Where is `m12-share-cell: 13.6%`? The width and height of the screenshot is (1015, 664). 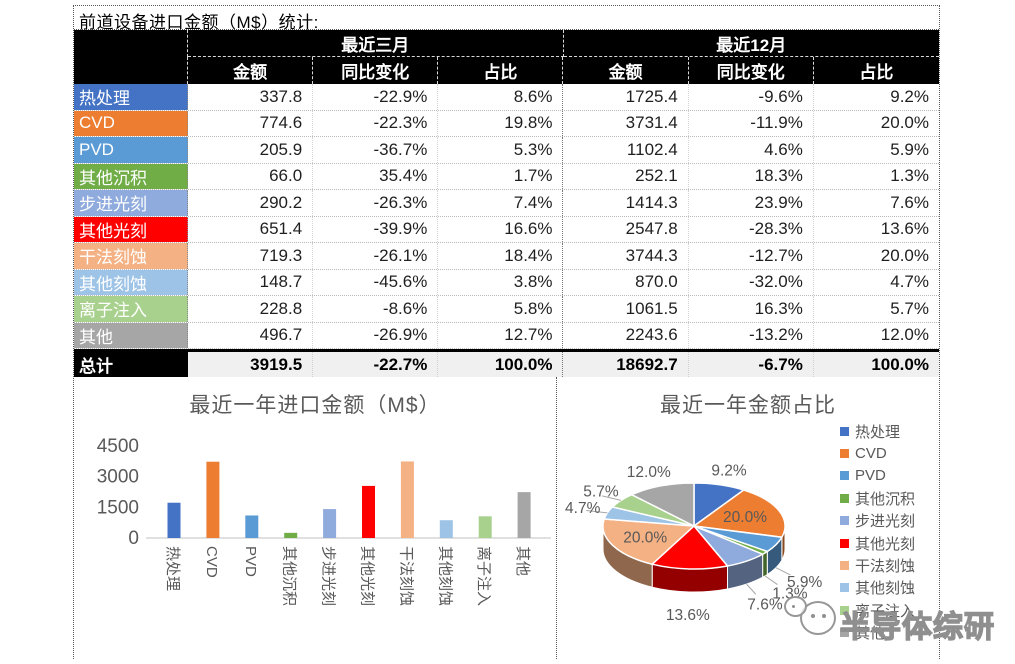 m12-share-cell: 13.6% is located at coordinates (904, 229).